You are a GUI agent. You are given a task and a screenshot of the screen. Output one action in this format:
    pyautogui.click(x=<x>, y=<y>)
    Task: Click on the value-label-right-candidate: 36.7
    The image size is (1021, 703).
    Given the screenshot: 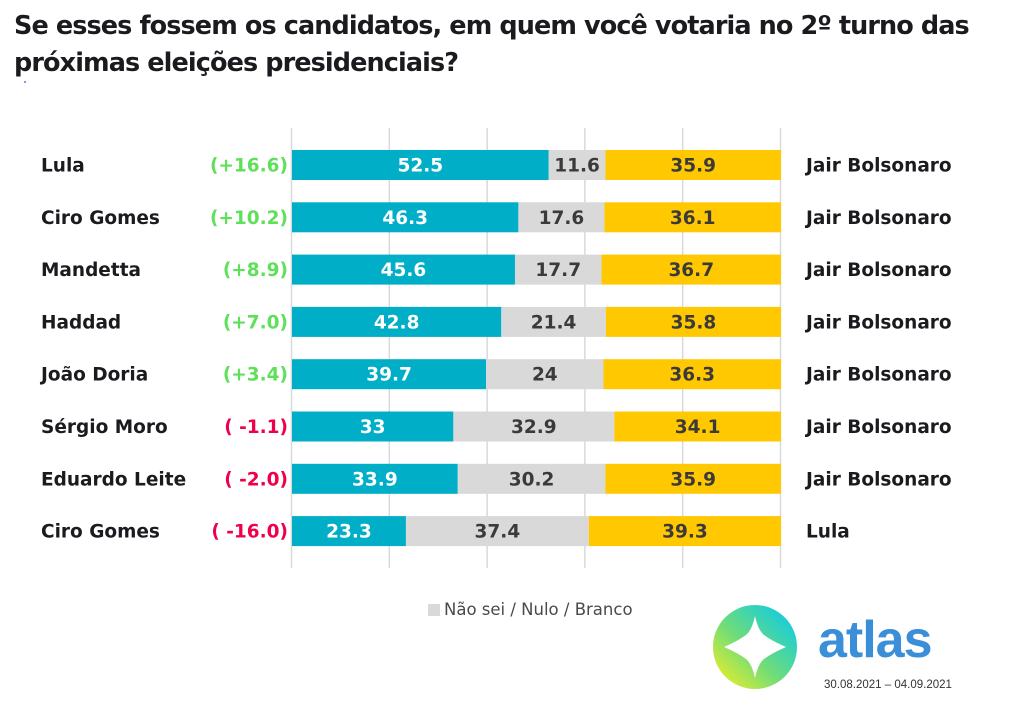 What is the action you would take?
    pyautogui.click(x=691, y=270)
    